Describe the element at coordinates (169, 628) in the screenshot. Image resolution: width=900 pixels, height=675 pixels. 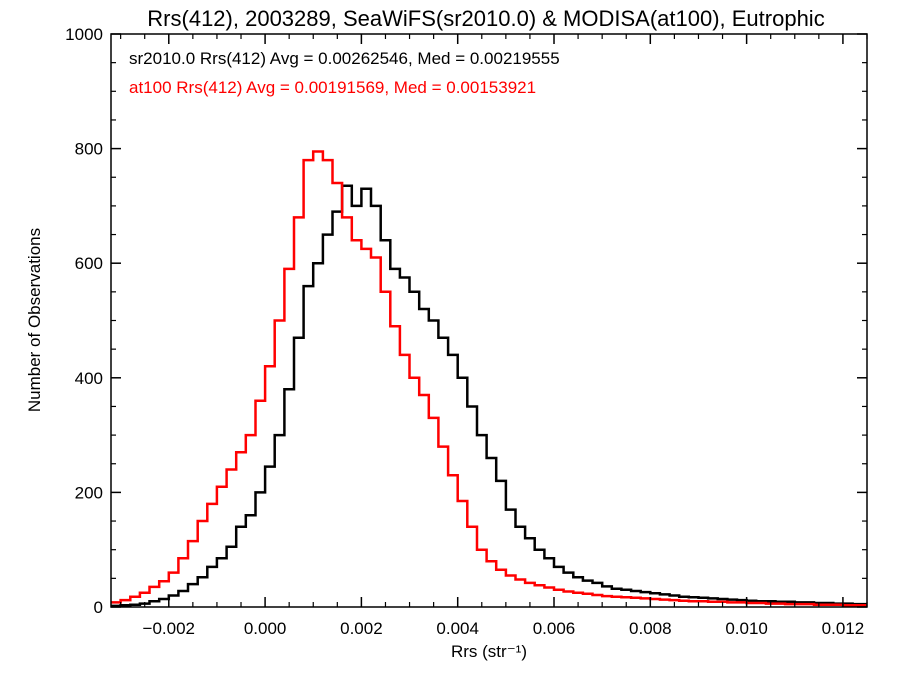
I see `x-tick-label: −0.002` at that location.